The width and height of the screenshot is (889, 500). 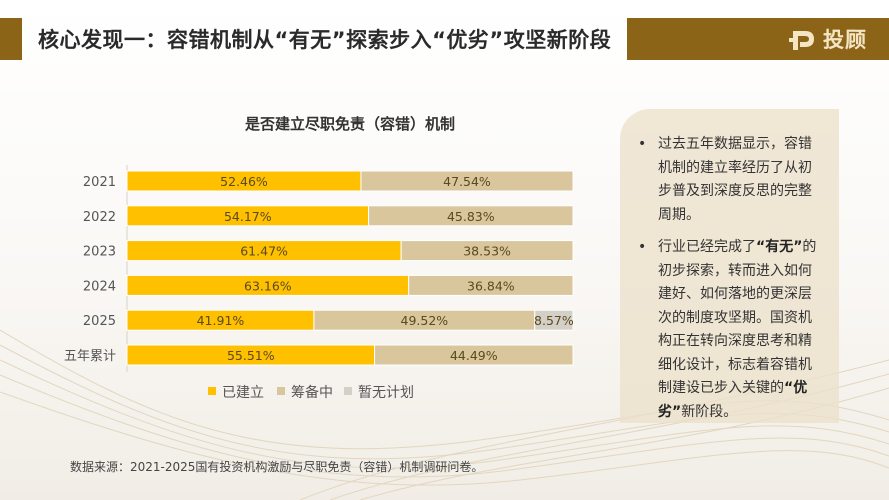 I want to click on category-label: 2024, so click(x=99, y=286).